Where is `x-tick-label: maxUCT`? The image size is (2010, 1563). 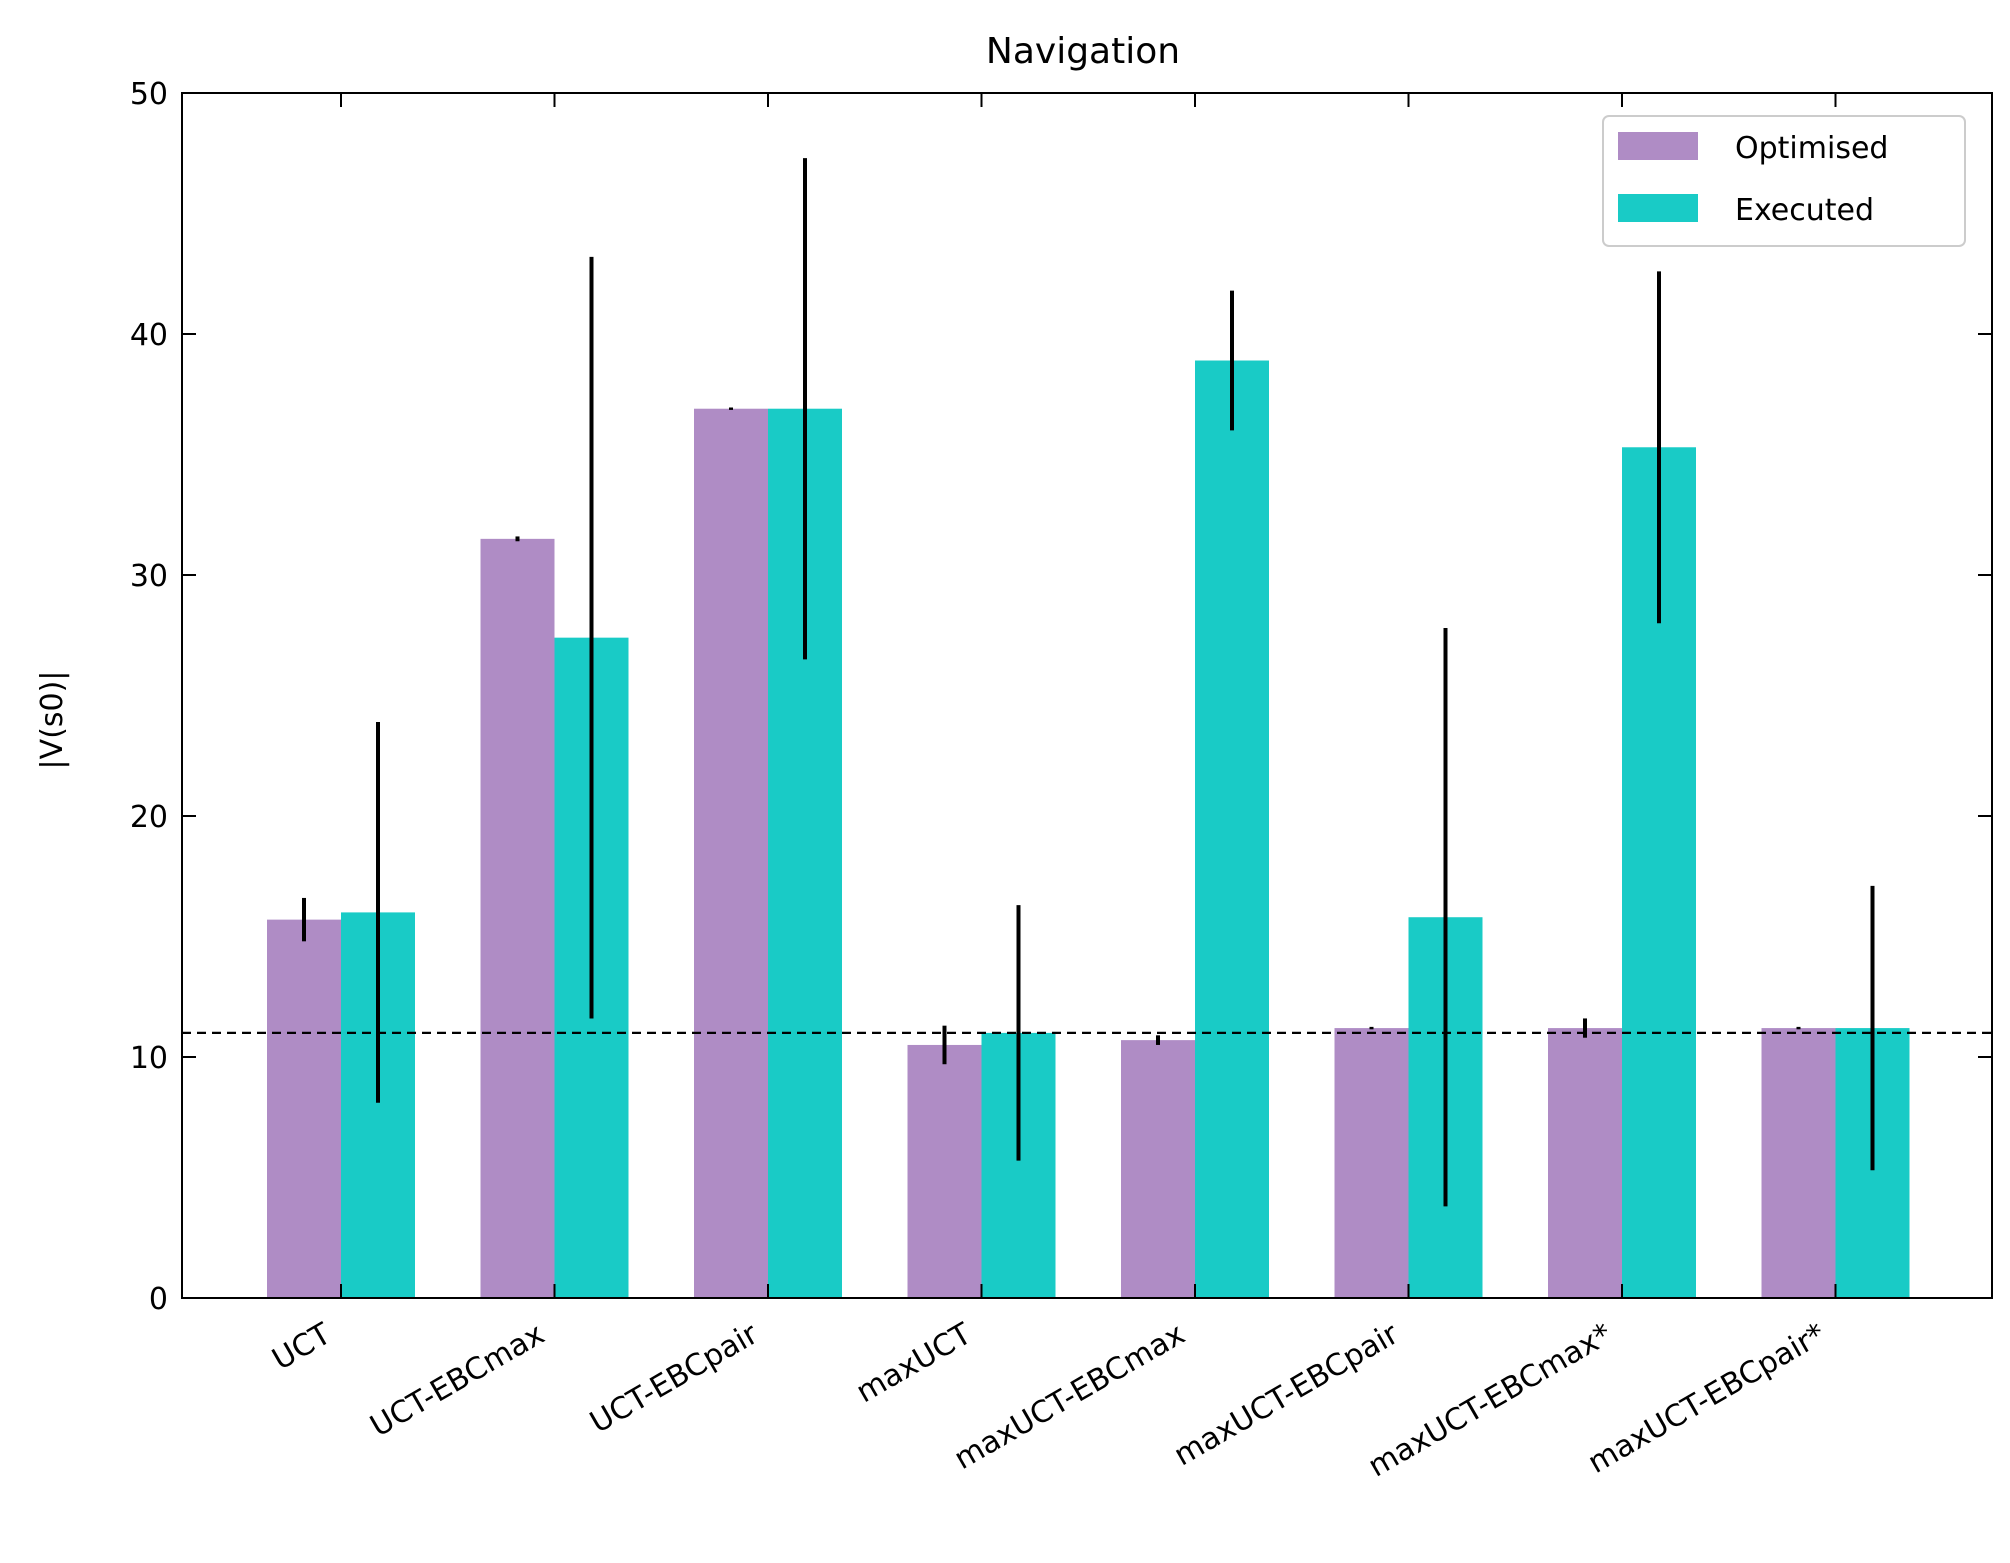 x-tick-label: maxUCT is located at coordinates (914, 1363).